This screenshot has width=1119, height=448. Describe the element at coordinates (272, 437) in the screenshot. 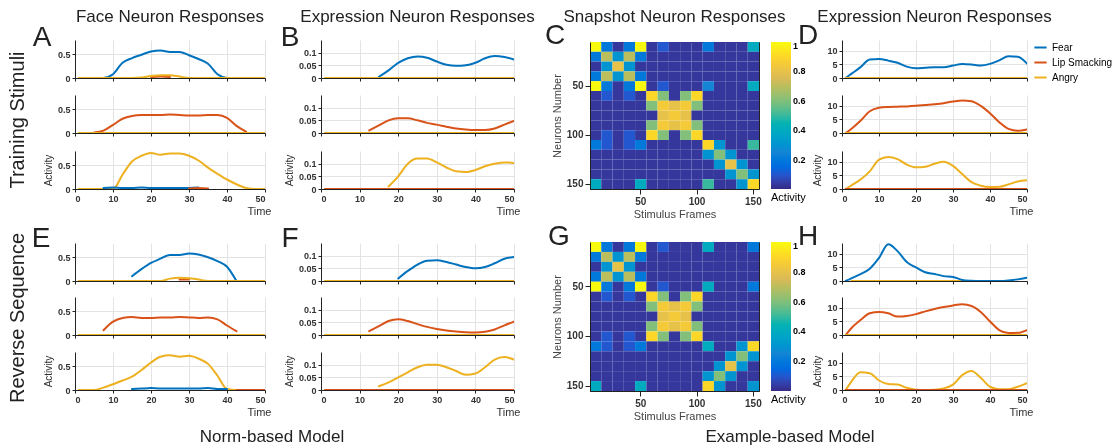

I see `text: Norm-based Model` at that location.